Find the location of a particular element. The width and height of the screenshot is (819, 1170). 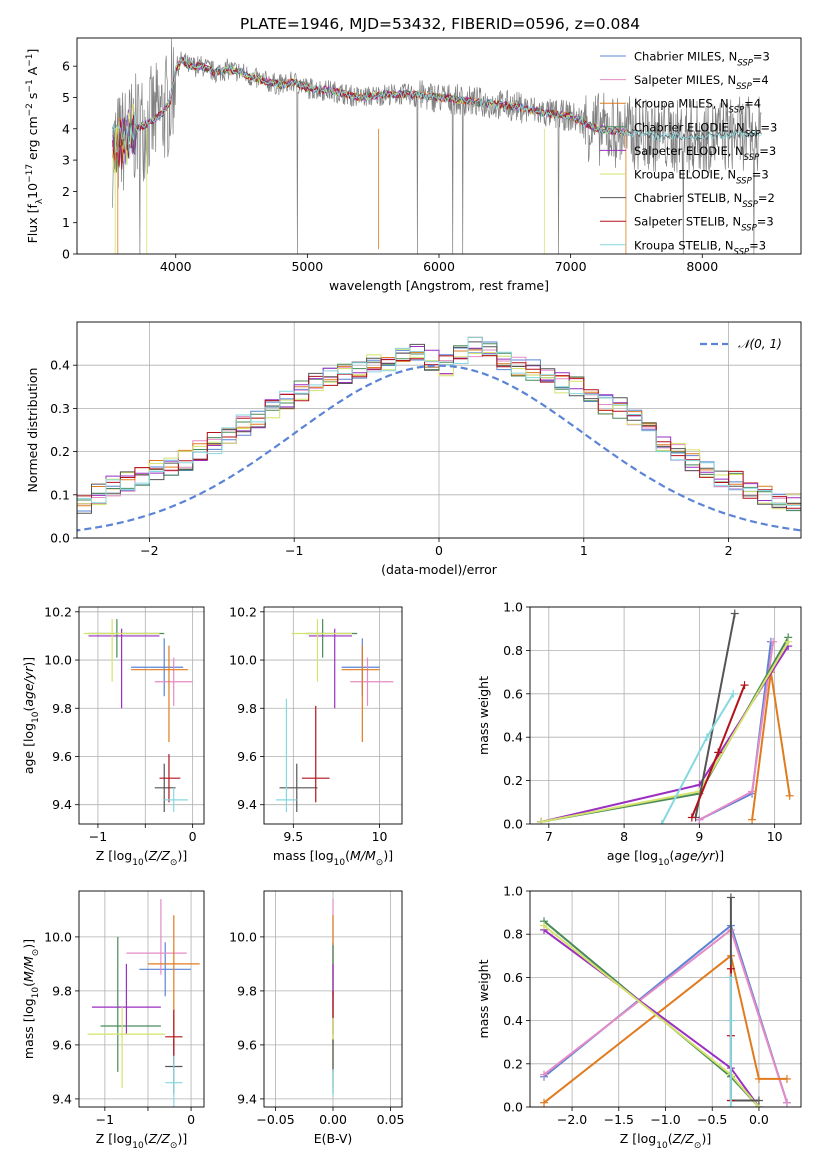

y-tick-label: 0.3 is located at coordinates (60, 408).